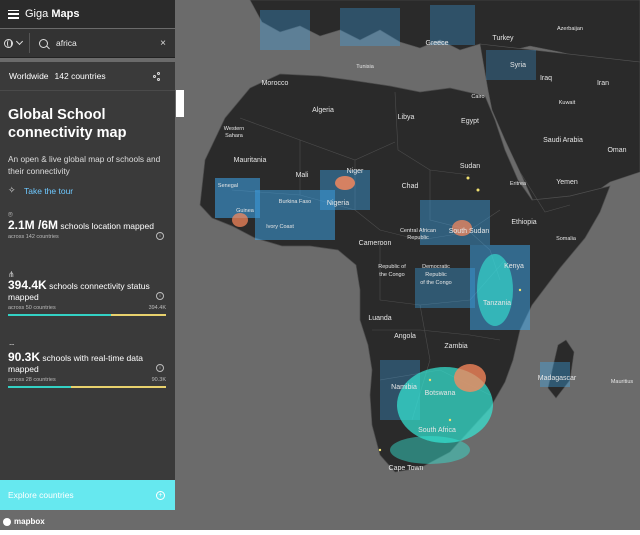  I want to click on stat-label: schools connectivity status mapped, so click(79, 291).